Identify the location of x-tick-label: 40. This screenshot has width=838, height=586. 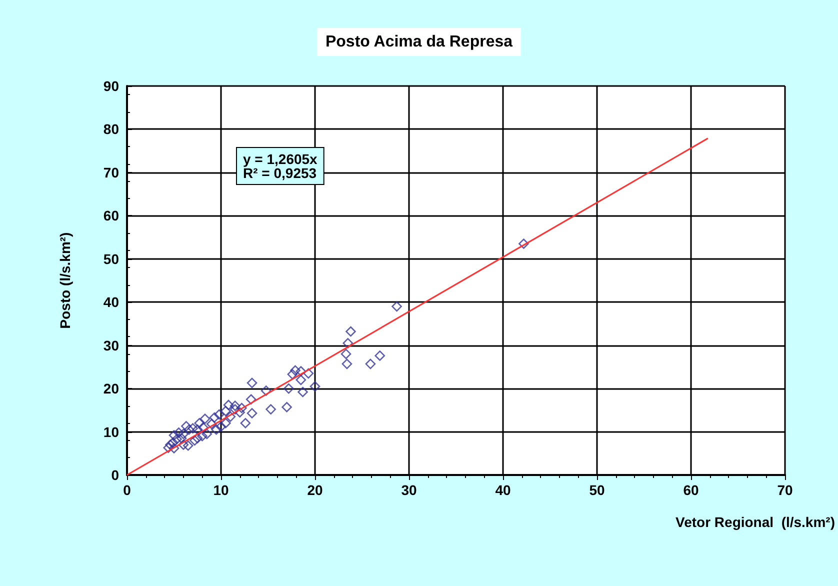
(503, 490).